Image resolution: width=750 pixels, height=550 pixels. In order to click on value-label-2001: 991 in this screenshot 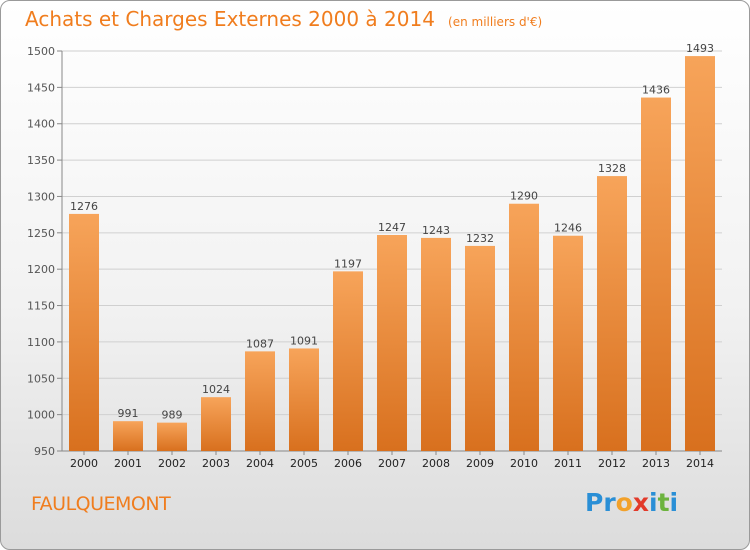, I will do `click(128, 413)`.